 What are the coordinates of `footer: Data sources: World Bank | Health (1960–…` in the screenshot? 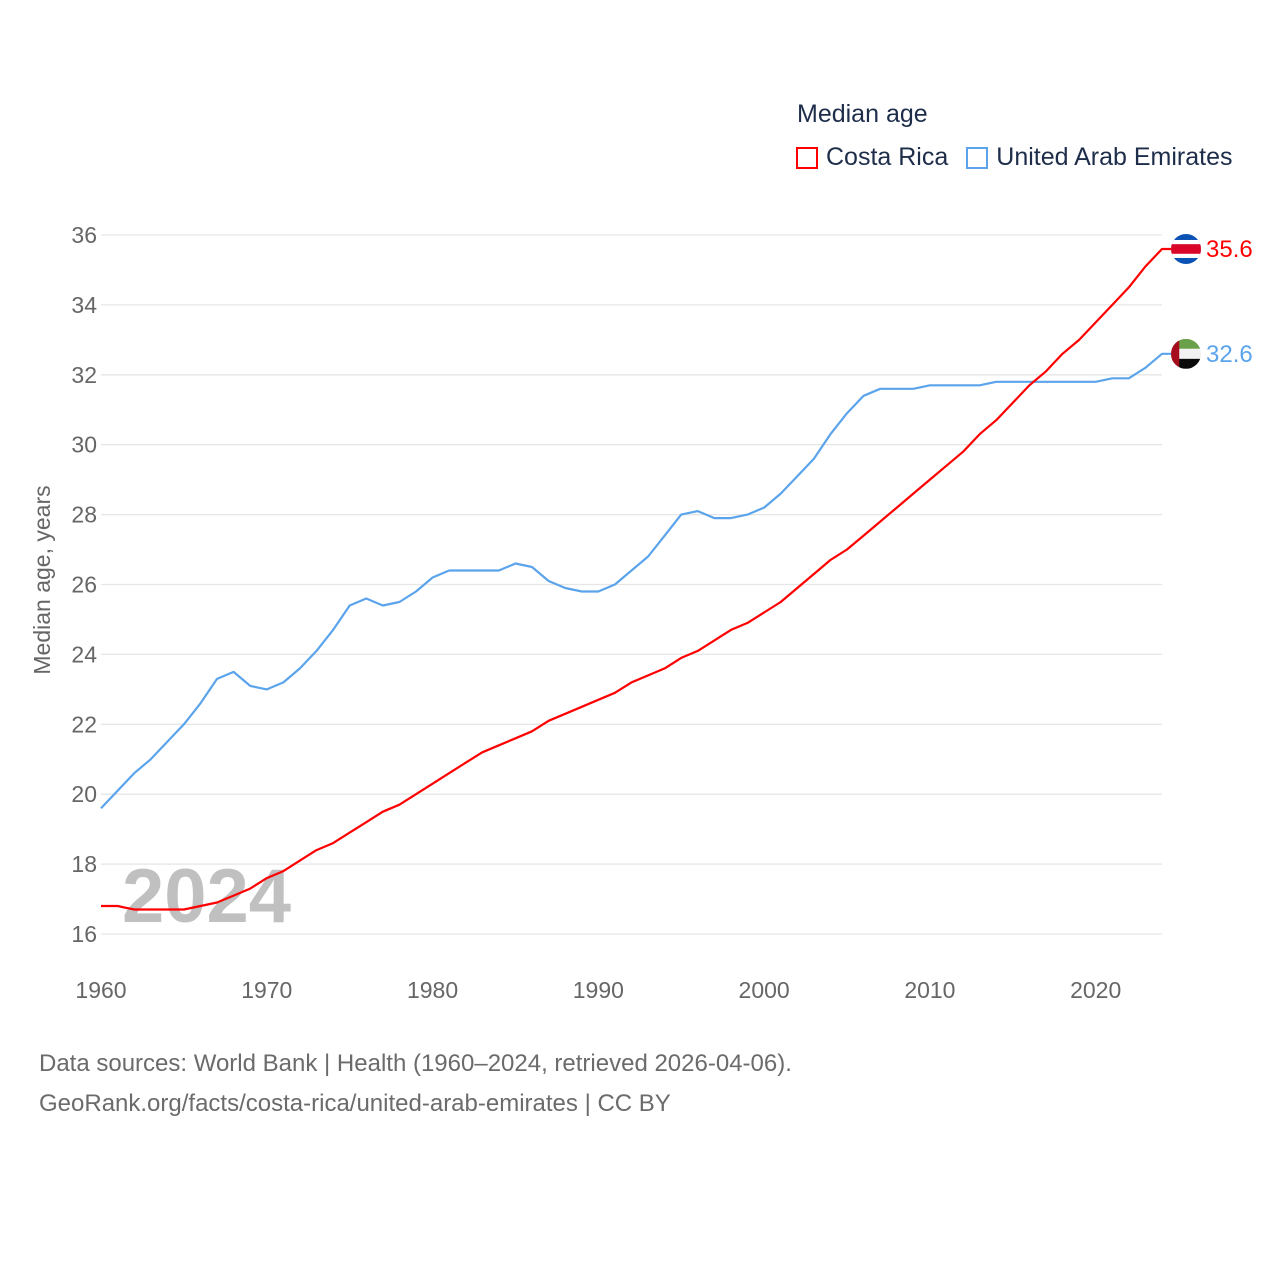 It's located at (415, 1084).